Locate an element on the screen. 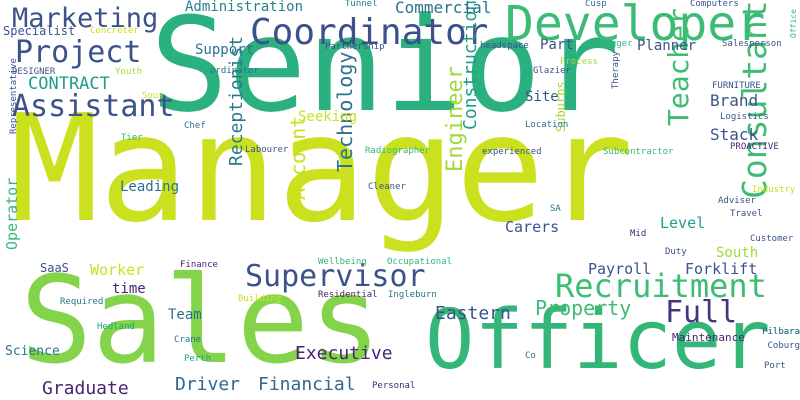 The width and height of the screenshot is (800, 400). word-pilbara-2: Pilbara is located at coordinates (781, 332).